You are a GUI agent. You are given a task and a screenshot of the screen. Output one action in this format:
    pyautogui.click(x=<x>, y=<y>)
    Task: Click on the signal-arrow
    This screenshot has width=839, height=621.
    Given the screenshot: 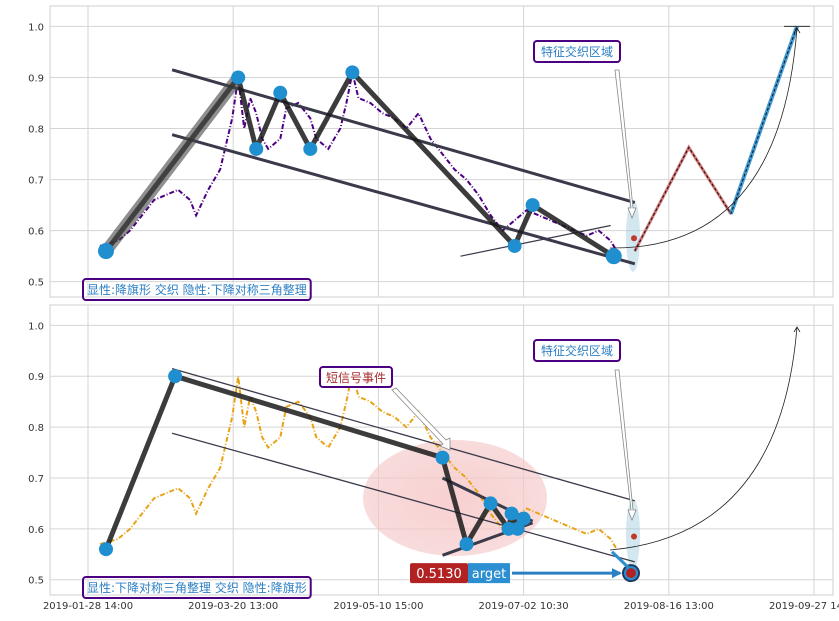 What is the action you would take?
    pyautogui.click(x=421, y=419)
    